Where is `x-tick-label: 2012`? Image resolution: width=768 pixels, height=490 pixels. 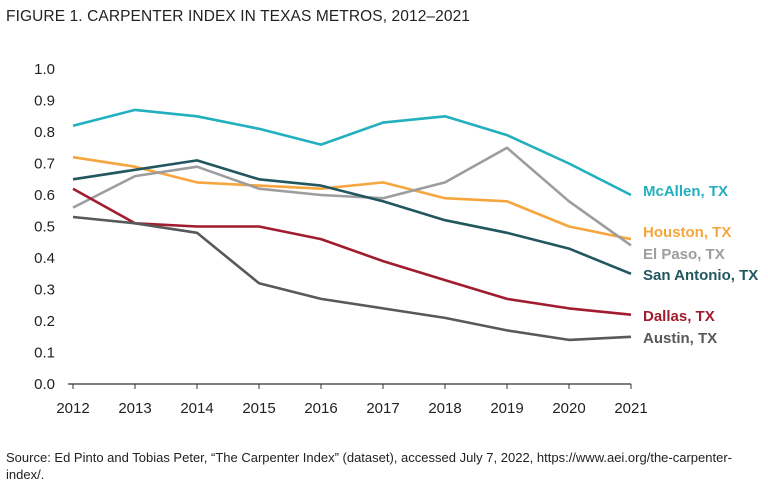
x-tick-label: 2012 is located at coordinates (72, 408).